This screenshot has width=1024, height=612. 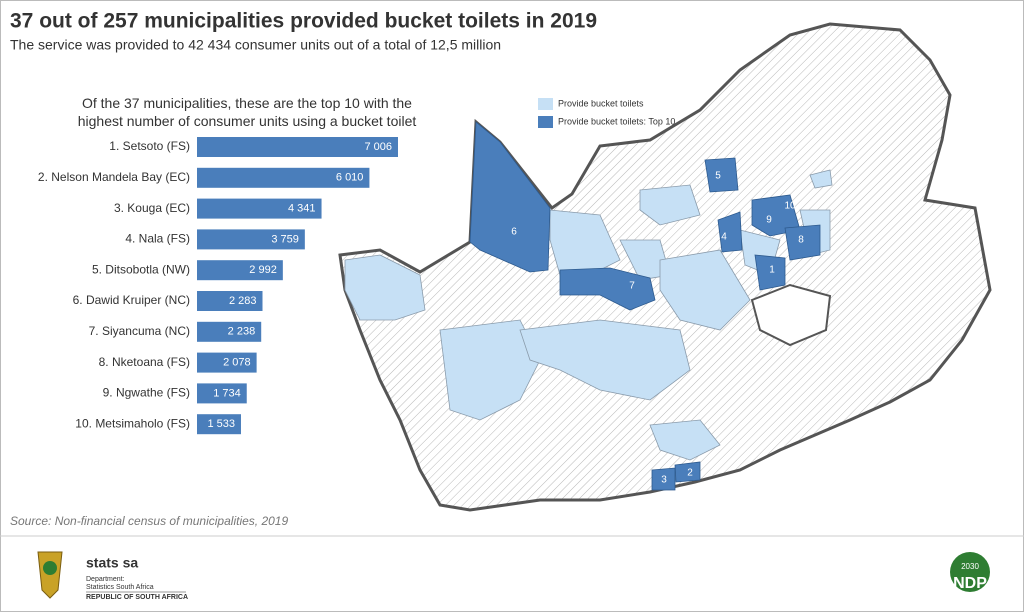 What do you see at coordinates (350, 178) in the screenshot?
I see `value-label: 6 010` at bounding box center [350, 178].